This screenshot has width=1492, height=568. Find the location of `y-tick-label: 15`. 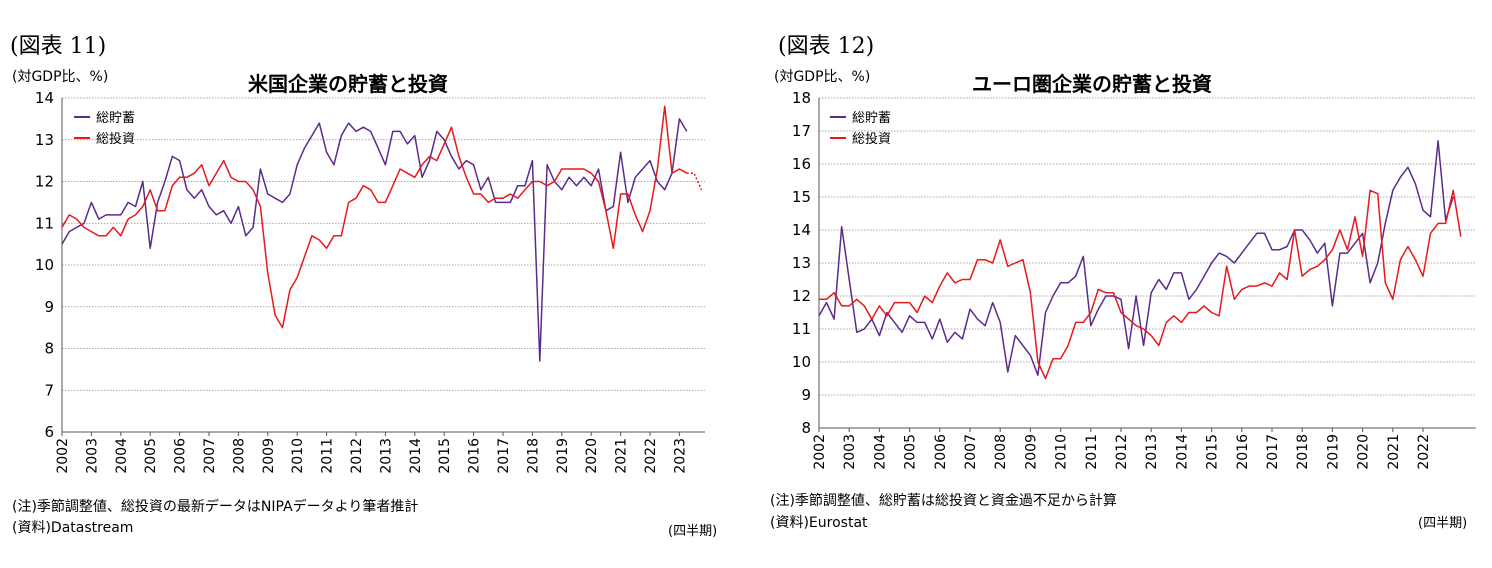

y-tick-label: 15 is located at coordinates (801, 197).